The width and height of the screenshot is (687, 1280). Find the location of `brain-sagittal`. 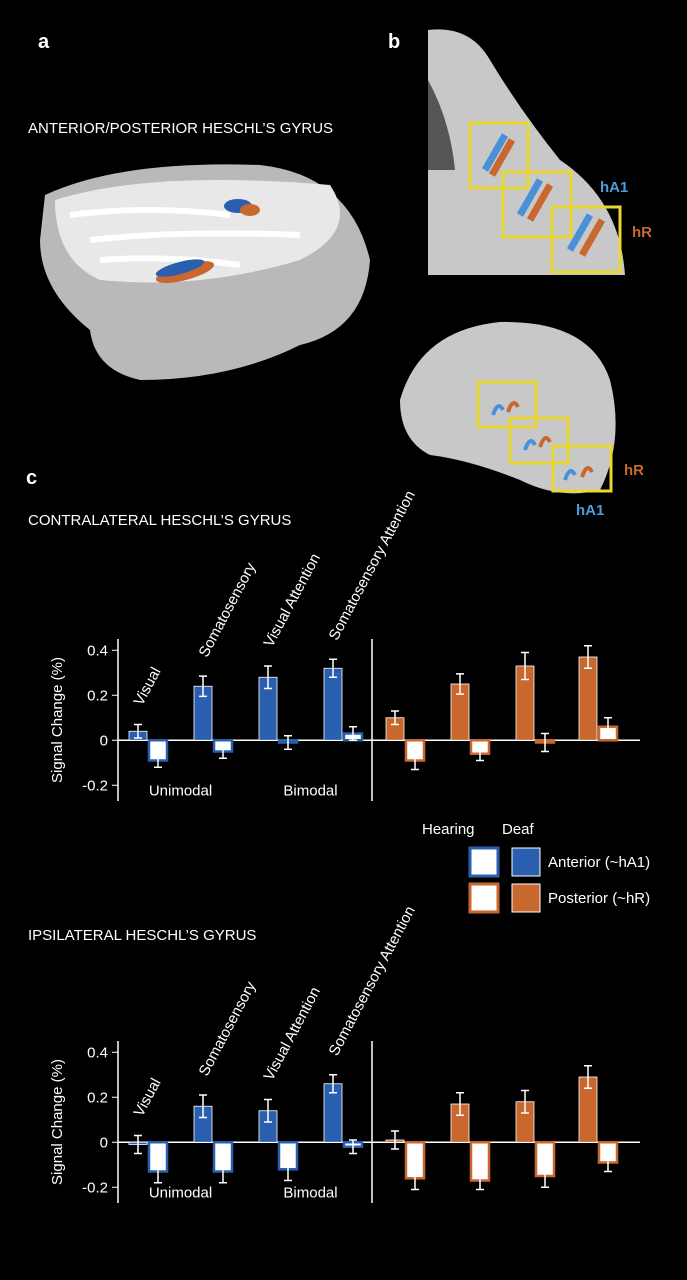

brain-sagittal is located at coordinates (508, 407).